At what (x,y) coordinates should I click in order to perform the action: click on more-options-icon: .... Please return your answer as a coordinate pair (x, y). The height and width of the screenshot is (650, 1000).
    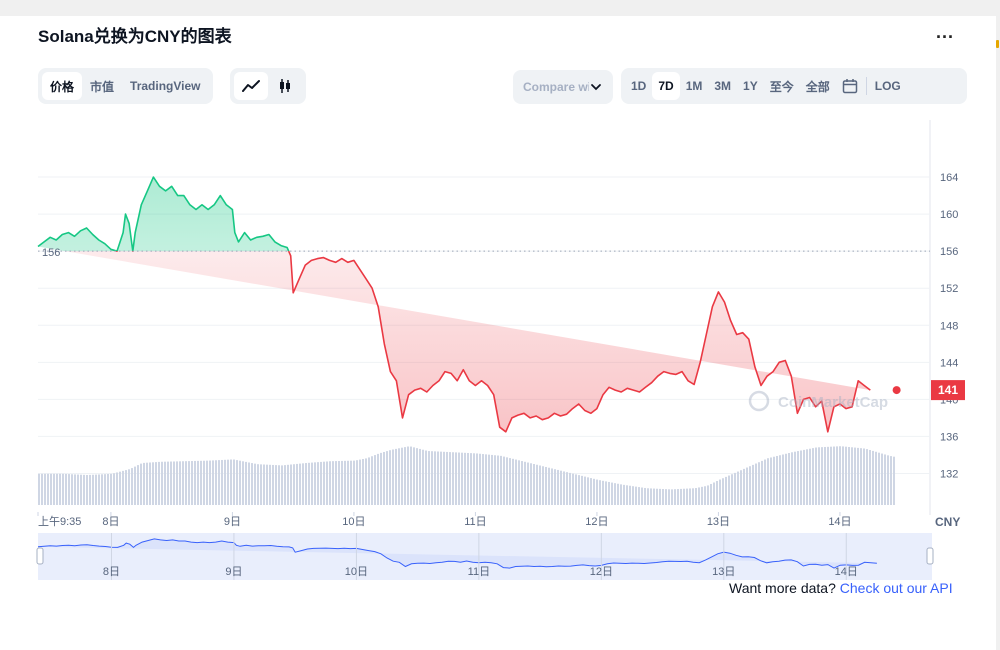
    Looking at the image, I should click on (945, 32).